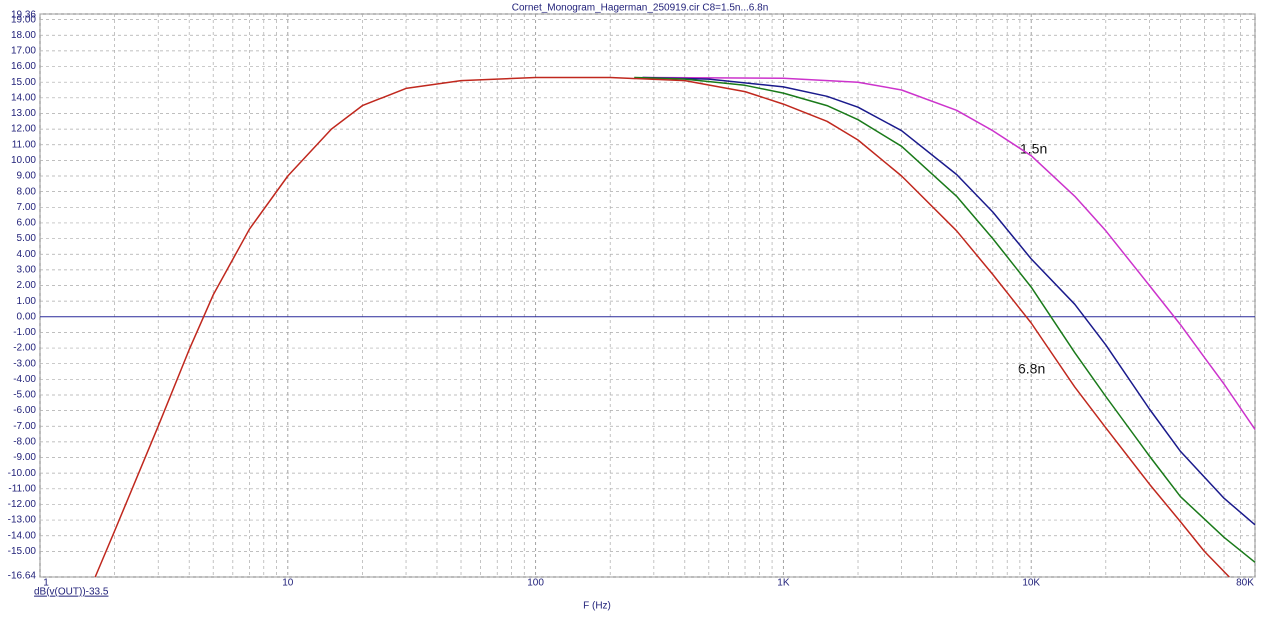 The height and width of the screenshot is (625, 1280). Describe the element at coordinates (1033, 149) in the screenshot. I see `annotation: 1.5n` at that location.